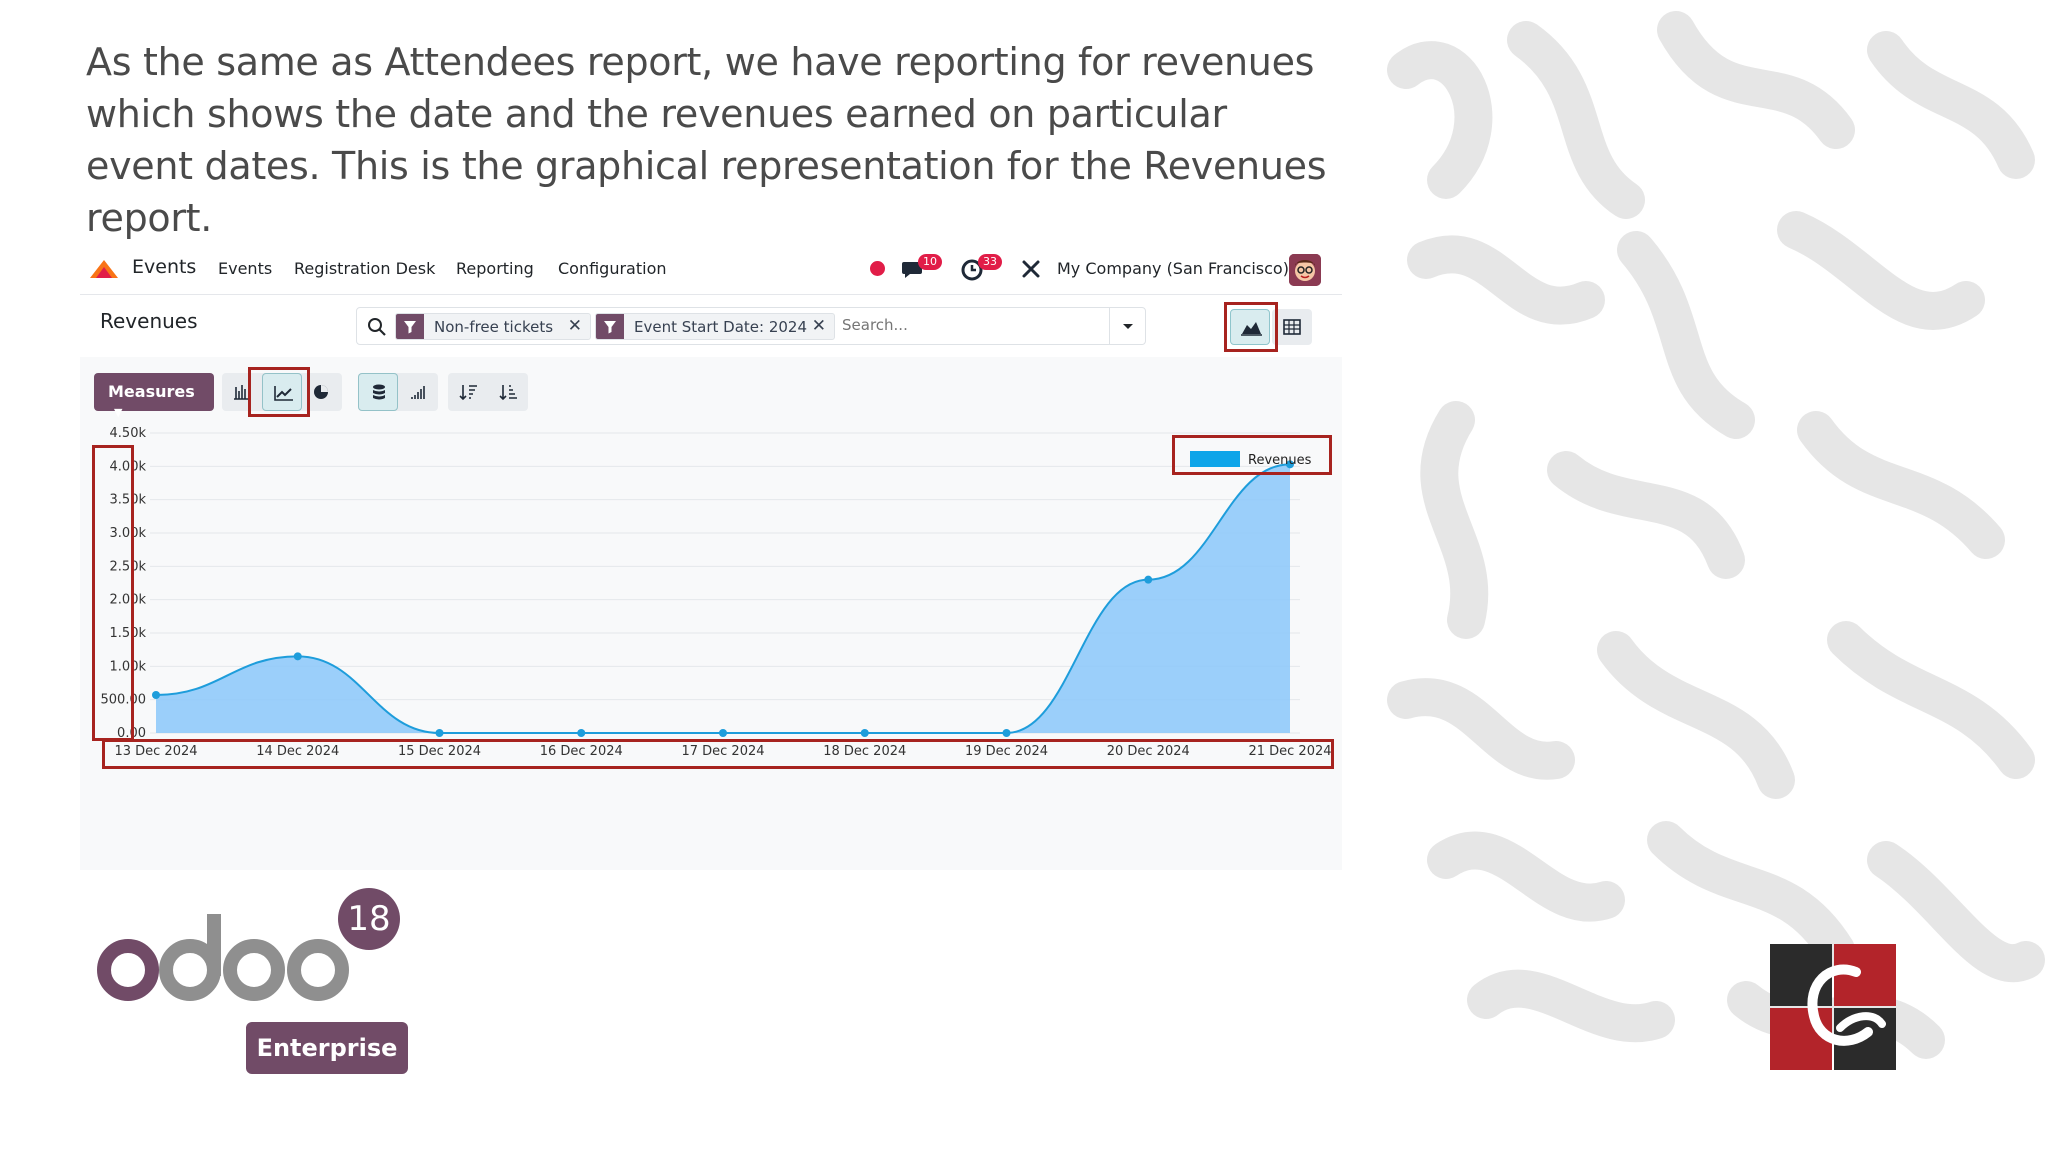  I want to click on caret-down-icon: ▼, so click(118, 412).